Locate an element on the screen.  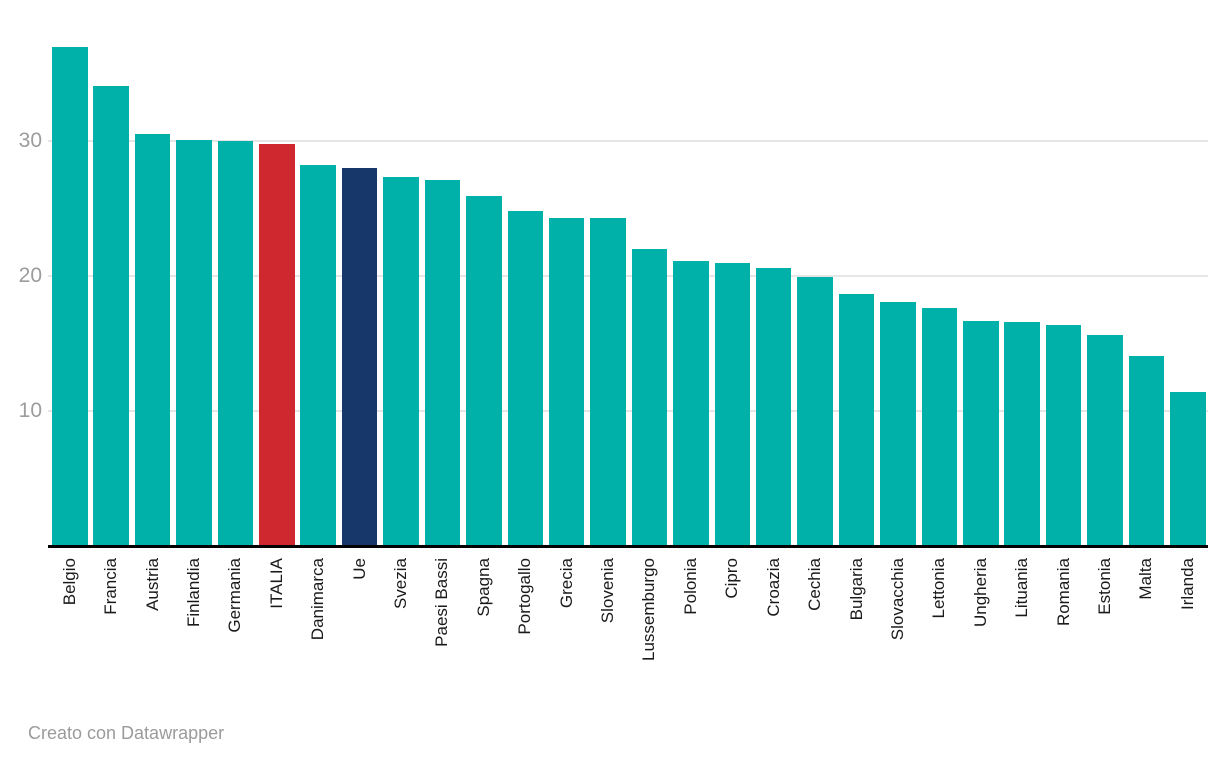
x-label-slovenia: Slovenia is located at coordinates (608, 591).